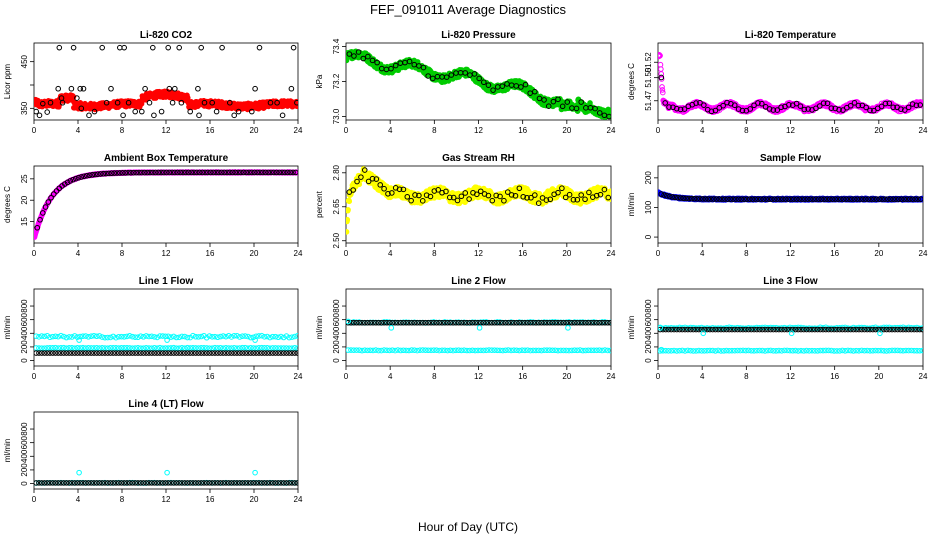  I want to click on rh-y-tick-label: 2.65, so click(336, 206).